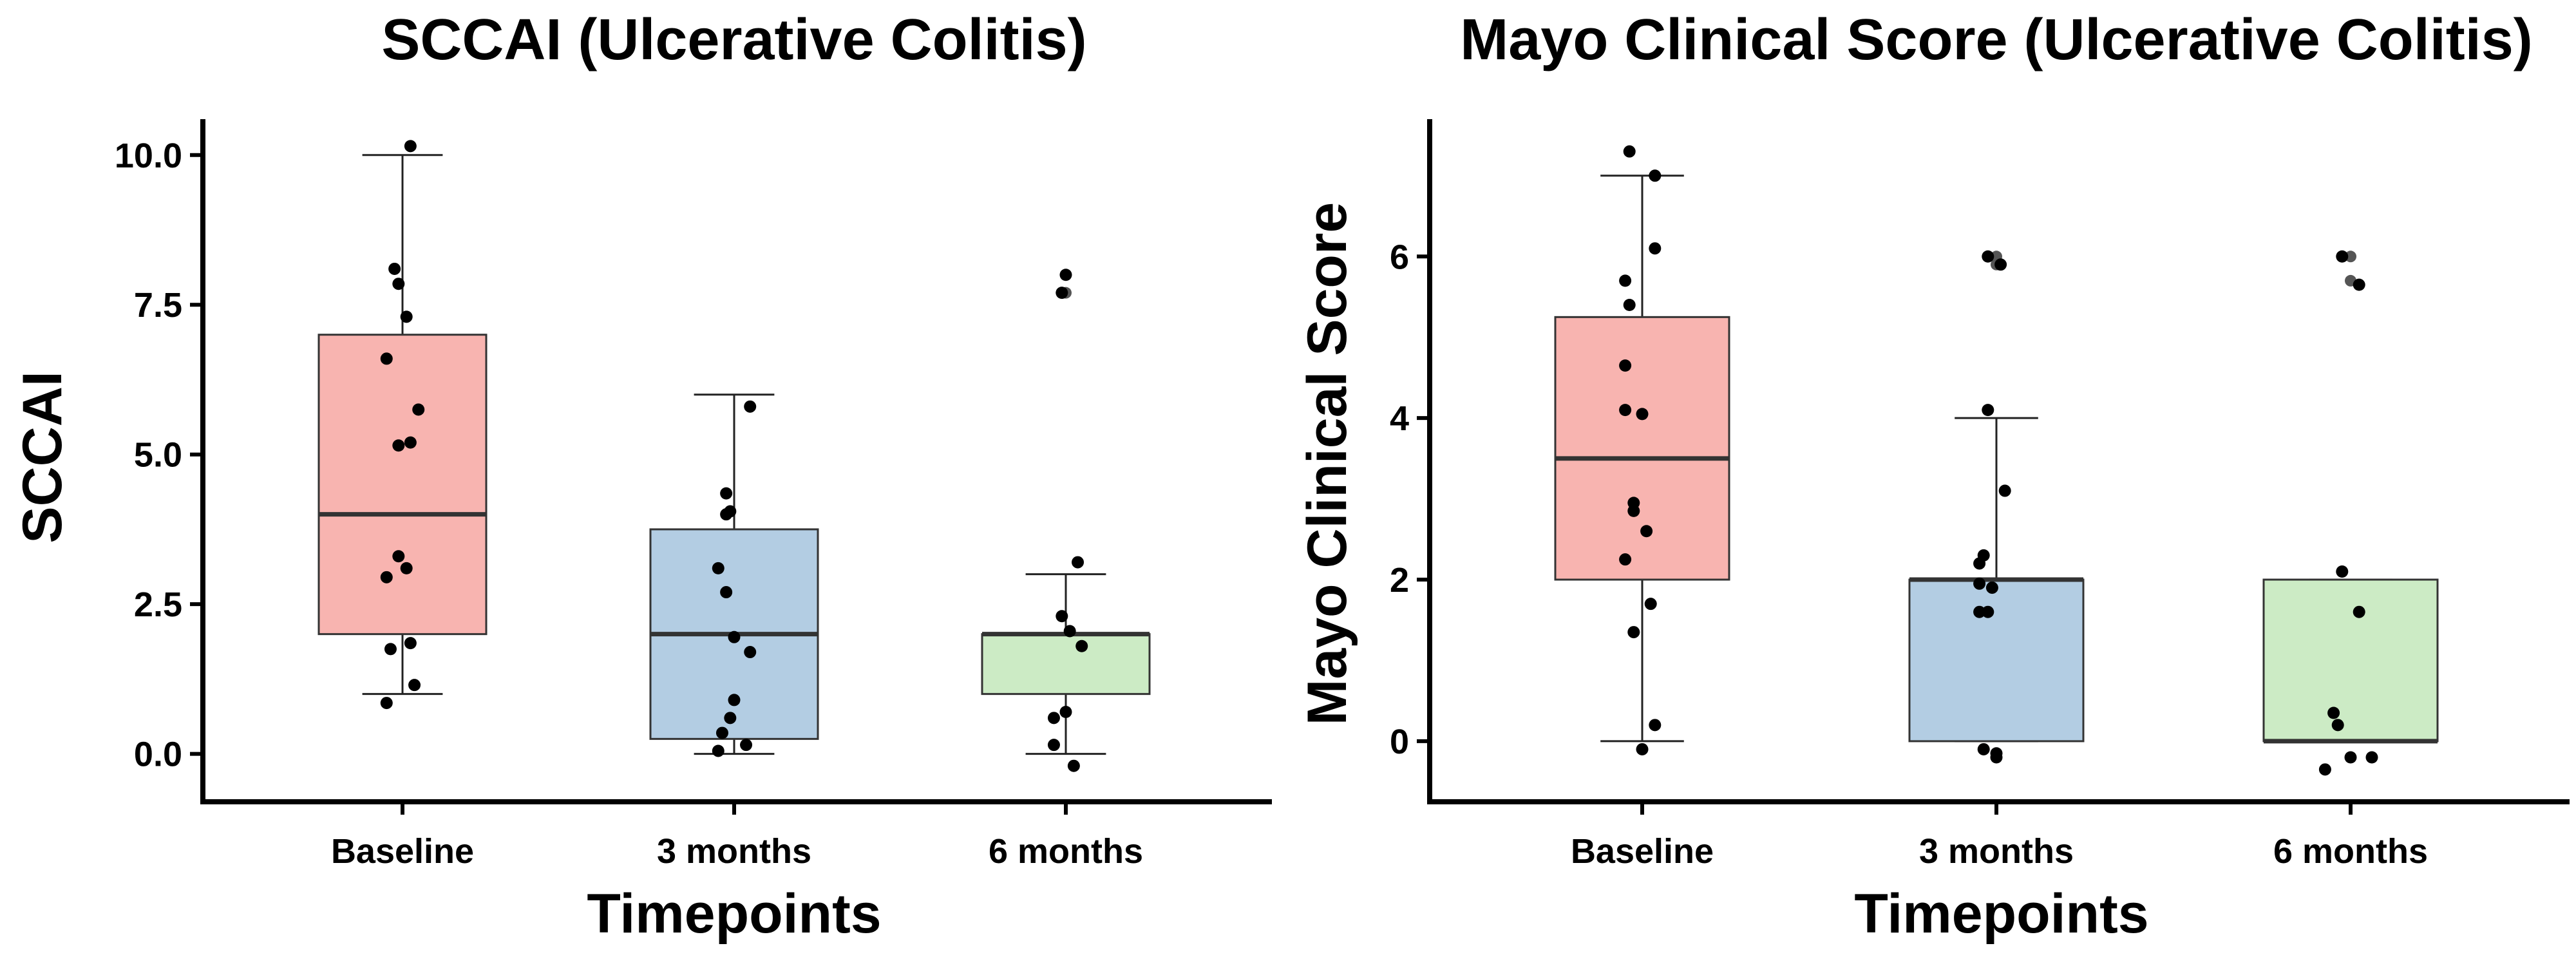  What do you see at coordinates (158, 305) in the screenshot?
I see `y-tick-label: 7.5` at bounding box center [158, 305].